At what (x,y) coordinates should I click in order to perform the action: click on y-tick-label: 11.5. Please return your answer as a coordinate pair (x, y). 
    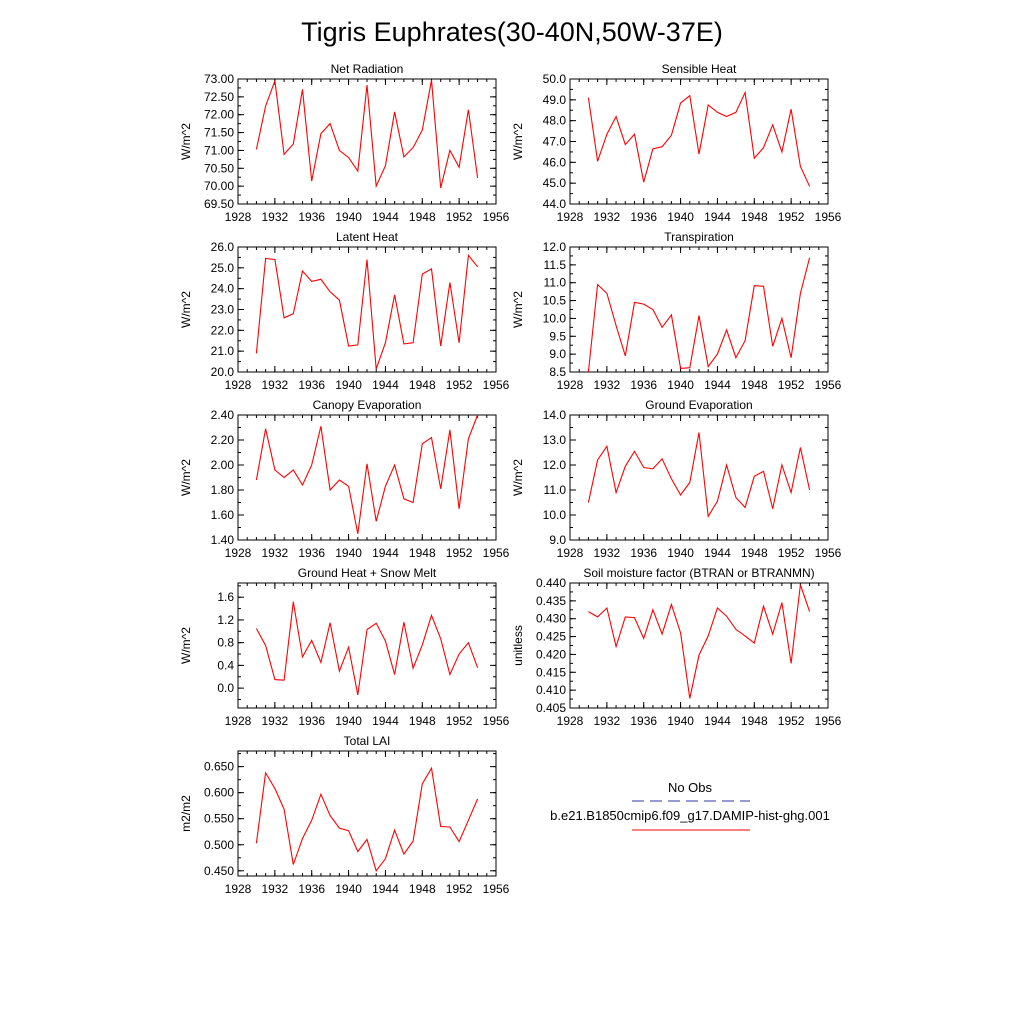
    Looking at the image, I should click on (555, 265).